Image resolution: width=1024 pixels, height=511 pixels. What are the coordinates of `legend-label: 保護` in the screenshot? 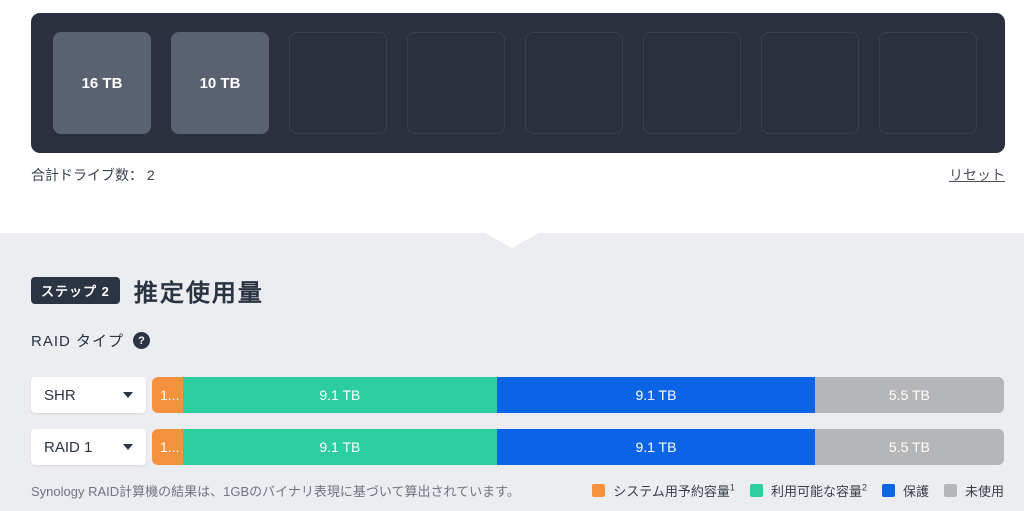 It's located at (915, 491).